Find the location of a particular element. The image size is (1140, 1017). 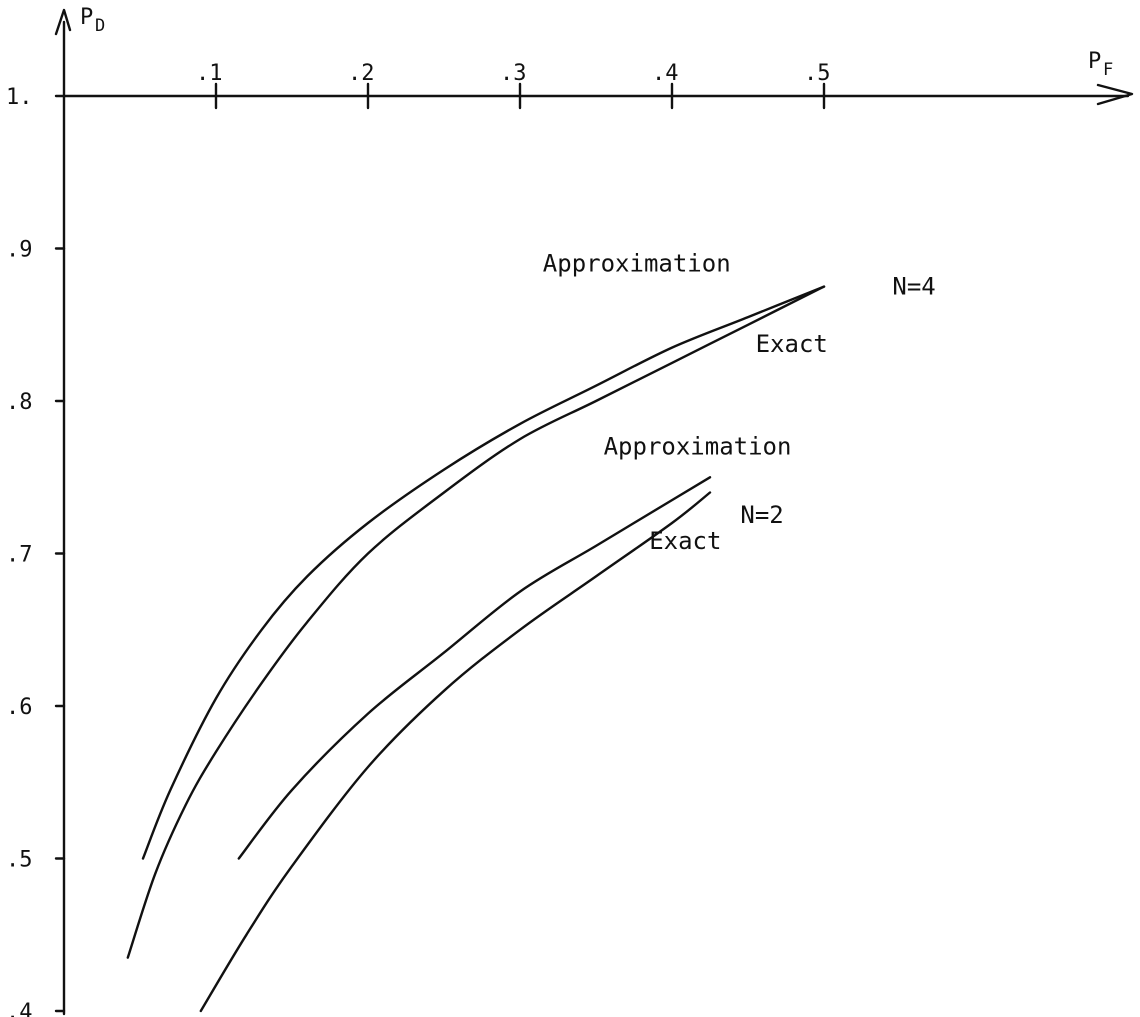

y-tick-label: .5 is located at coordinates (19, 860).